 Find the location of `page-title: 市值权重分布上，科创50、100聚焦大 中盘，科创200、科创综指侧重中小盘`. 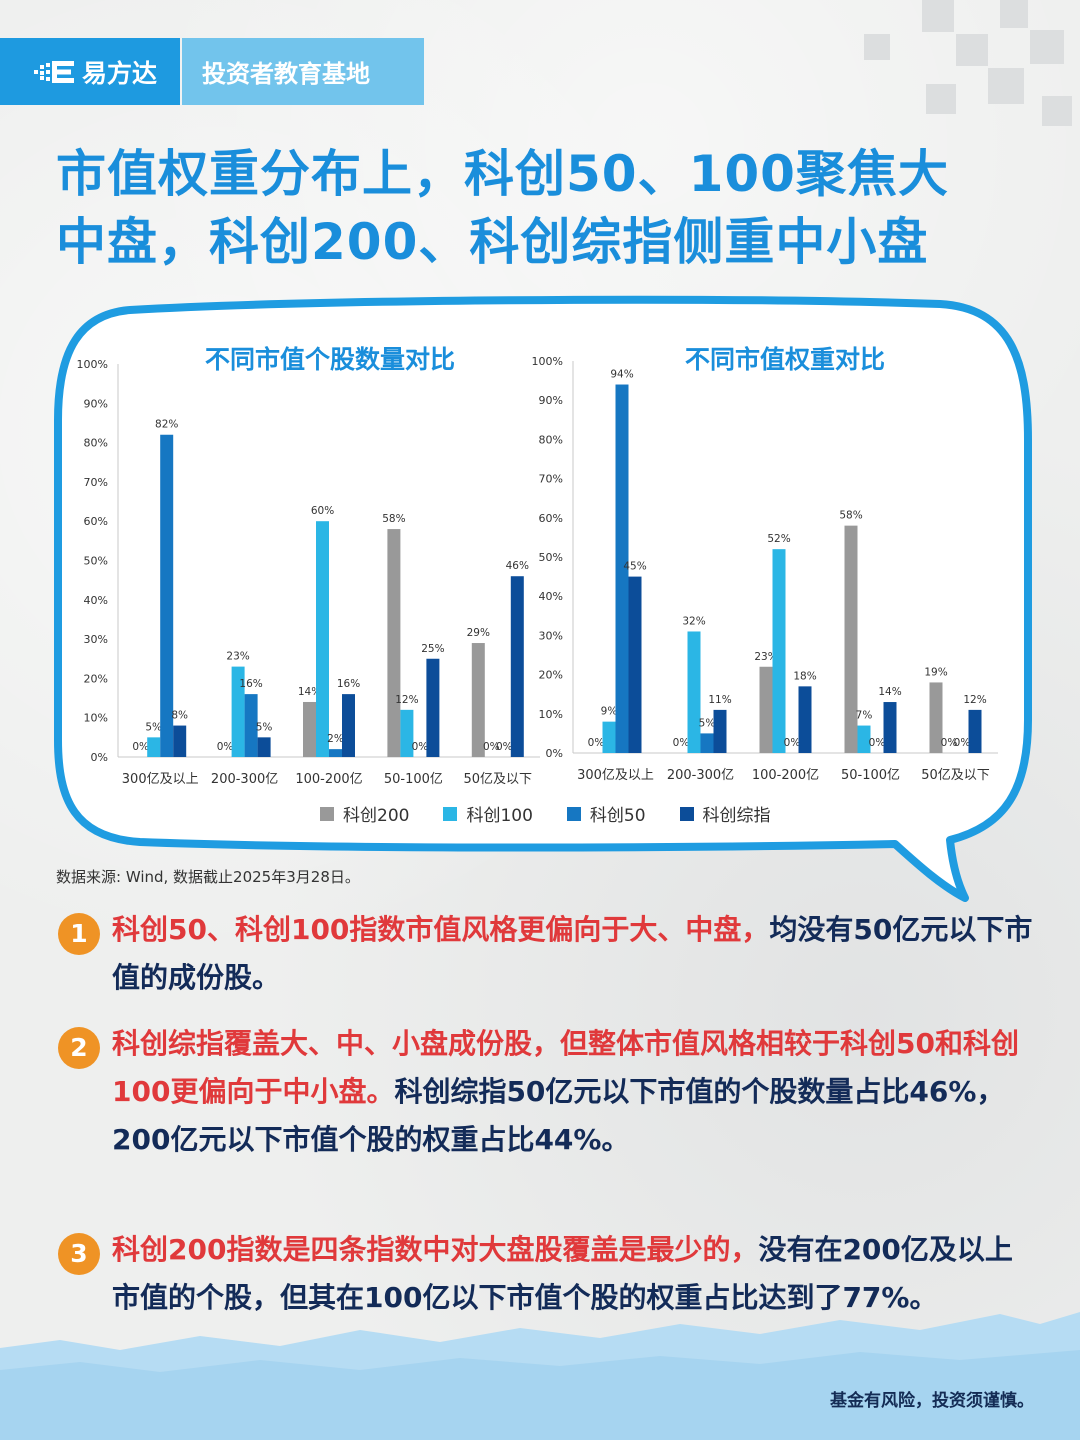

page-title: 市值权重分布上，科创50、100聚焦大 中盘，科创200、科创综指侧重中小盘 is located at coordinates (551, 208).